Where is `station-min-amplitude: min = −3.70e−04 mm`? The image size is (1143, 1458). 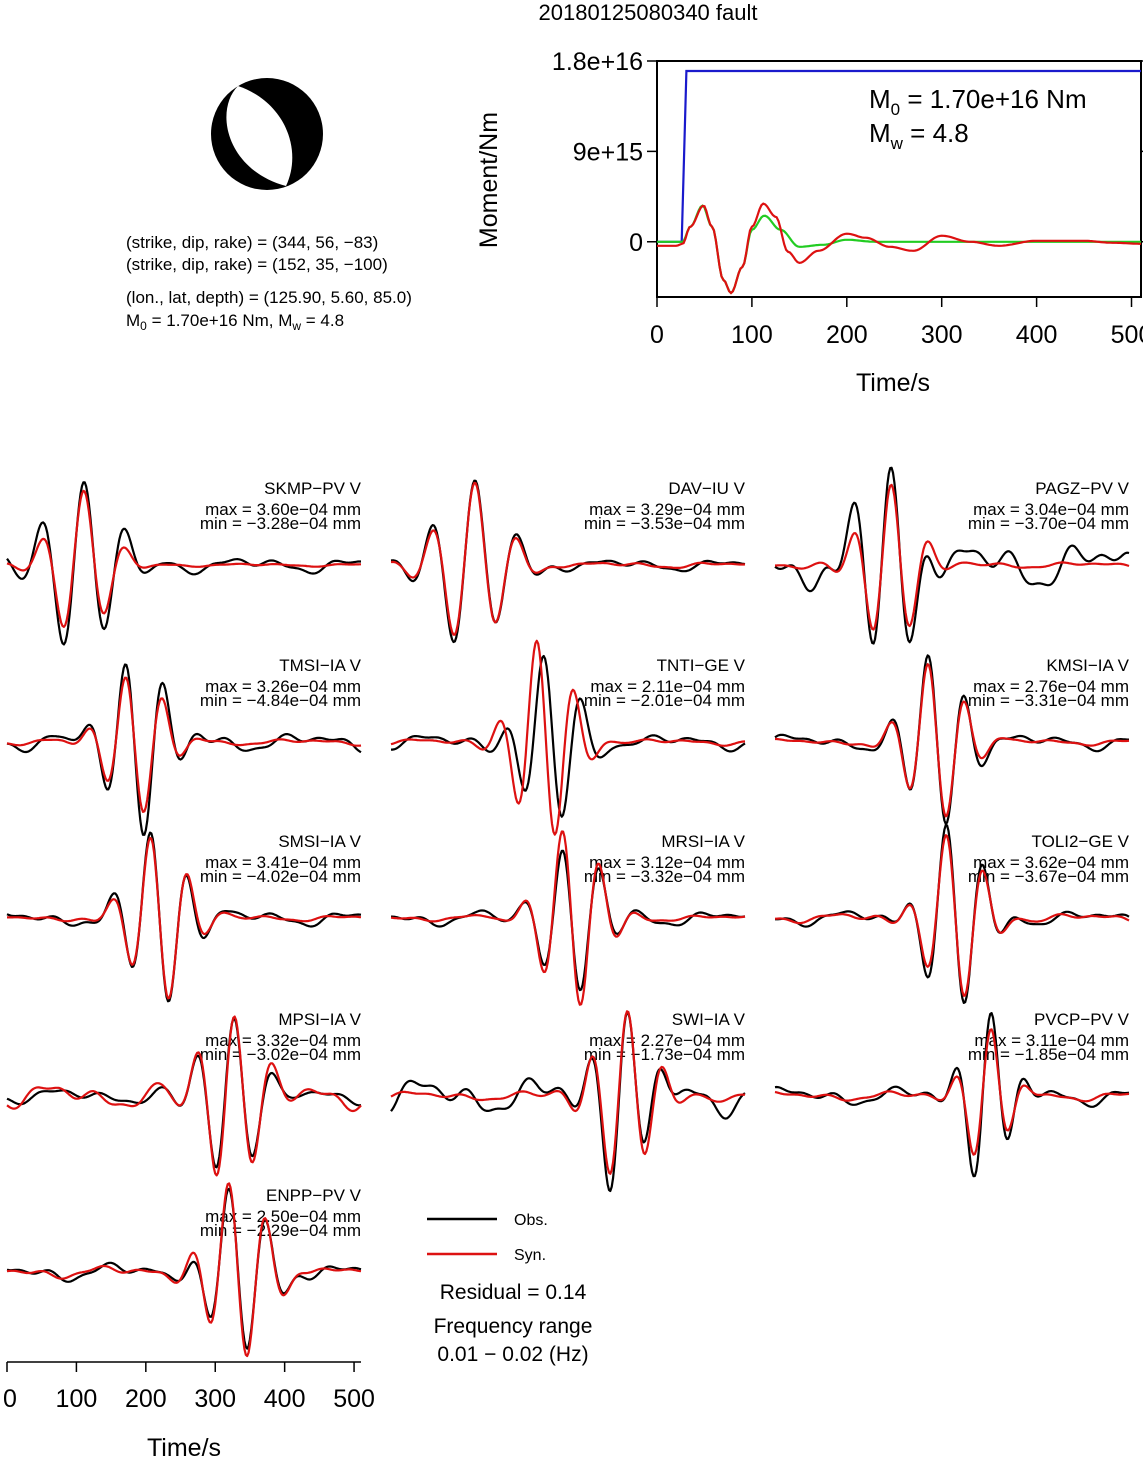 station-min-amplitude: min = −3.70e−04 mm is located at coordinates (1048, 523).